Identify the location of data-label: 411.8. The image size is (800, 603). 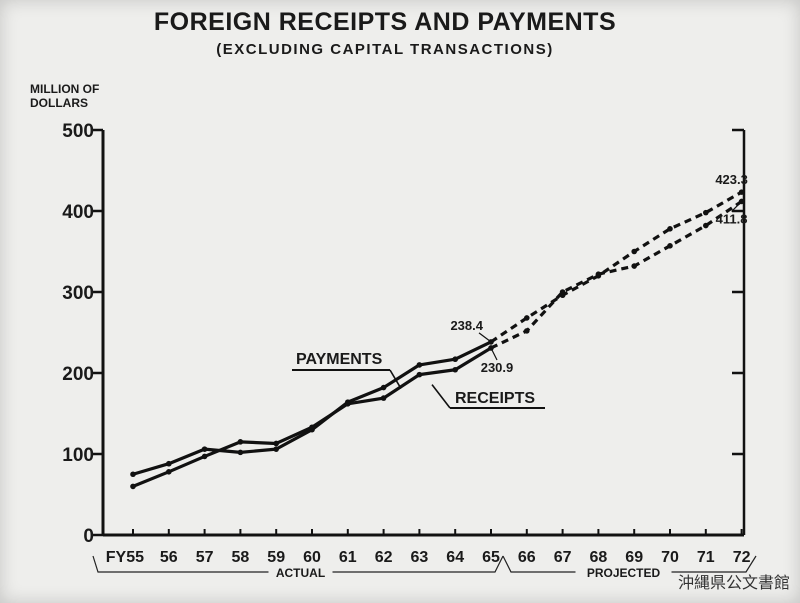
(732, 218).